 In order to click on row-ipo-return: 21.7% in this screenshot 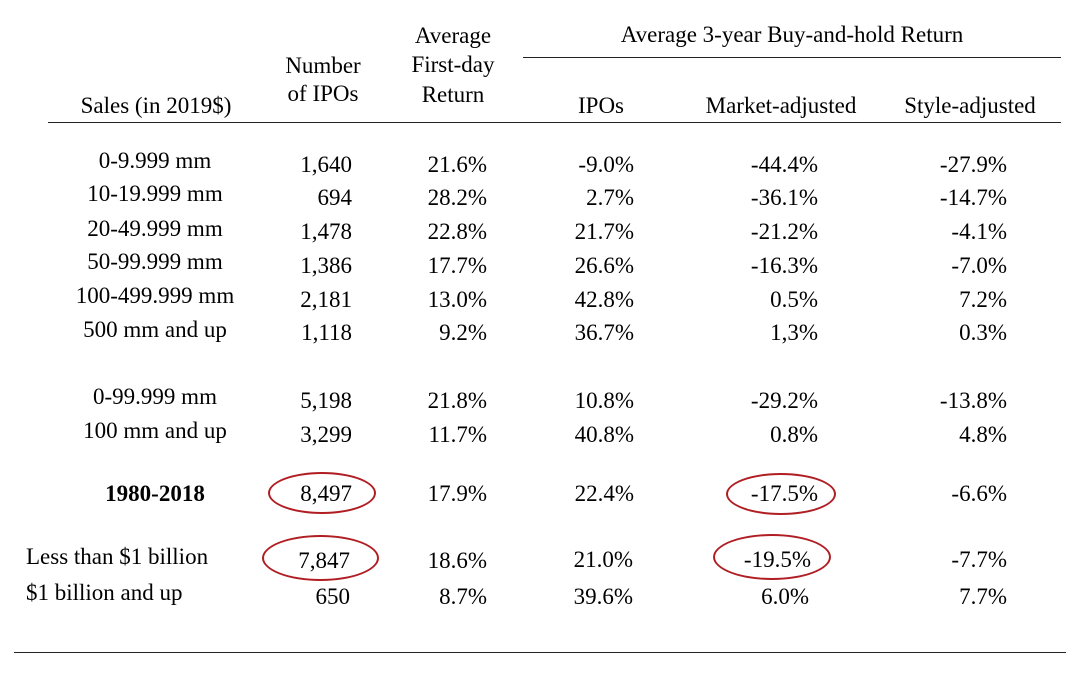, I will do `click(604, 231)`.